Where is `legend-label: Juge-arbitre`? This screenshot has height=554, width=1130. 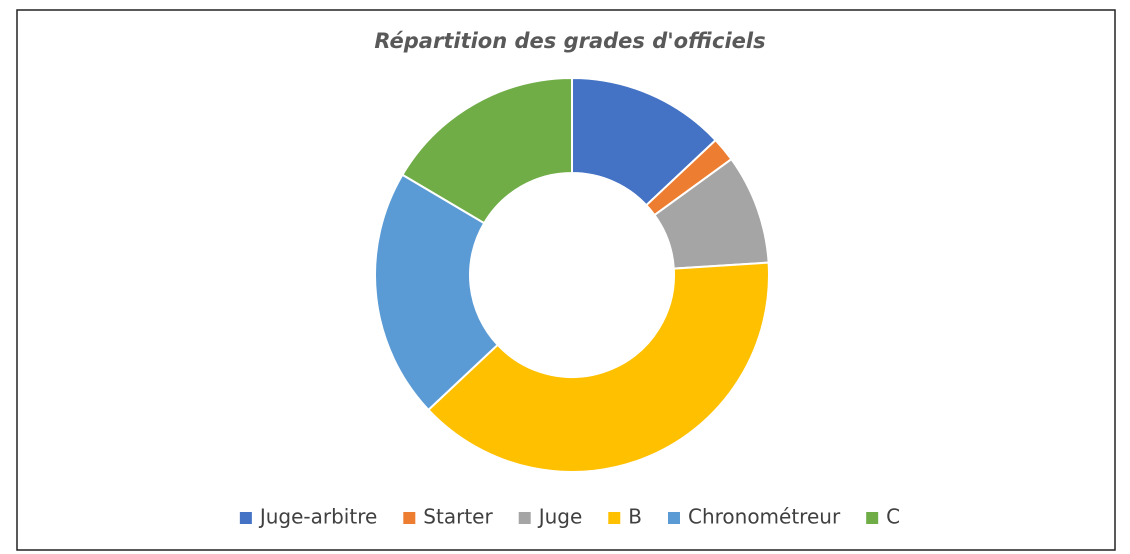 legend-label: Juge-arbitre is located at coordinates (317, 517).